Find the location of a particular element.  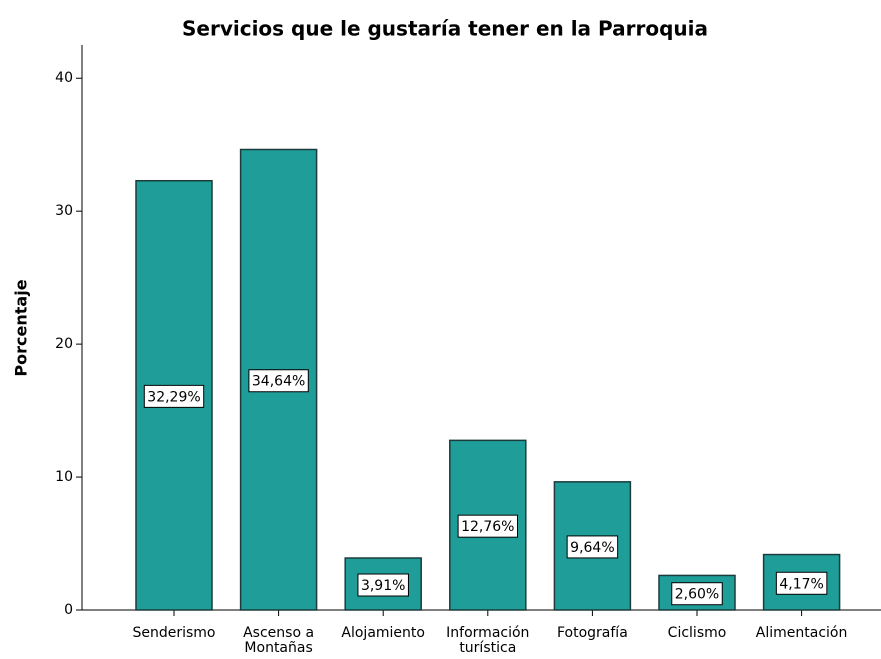

value-label: 12,76% is located at coordinates (487, 527).